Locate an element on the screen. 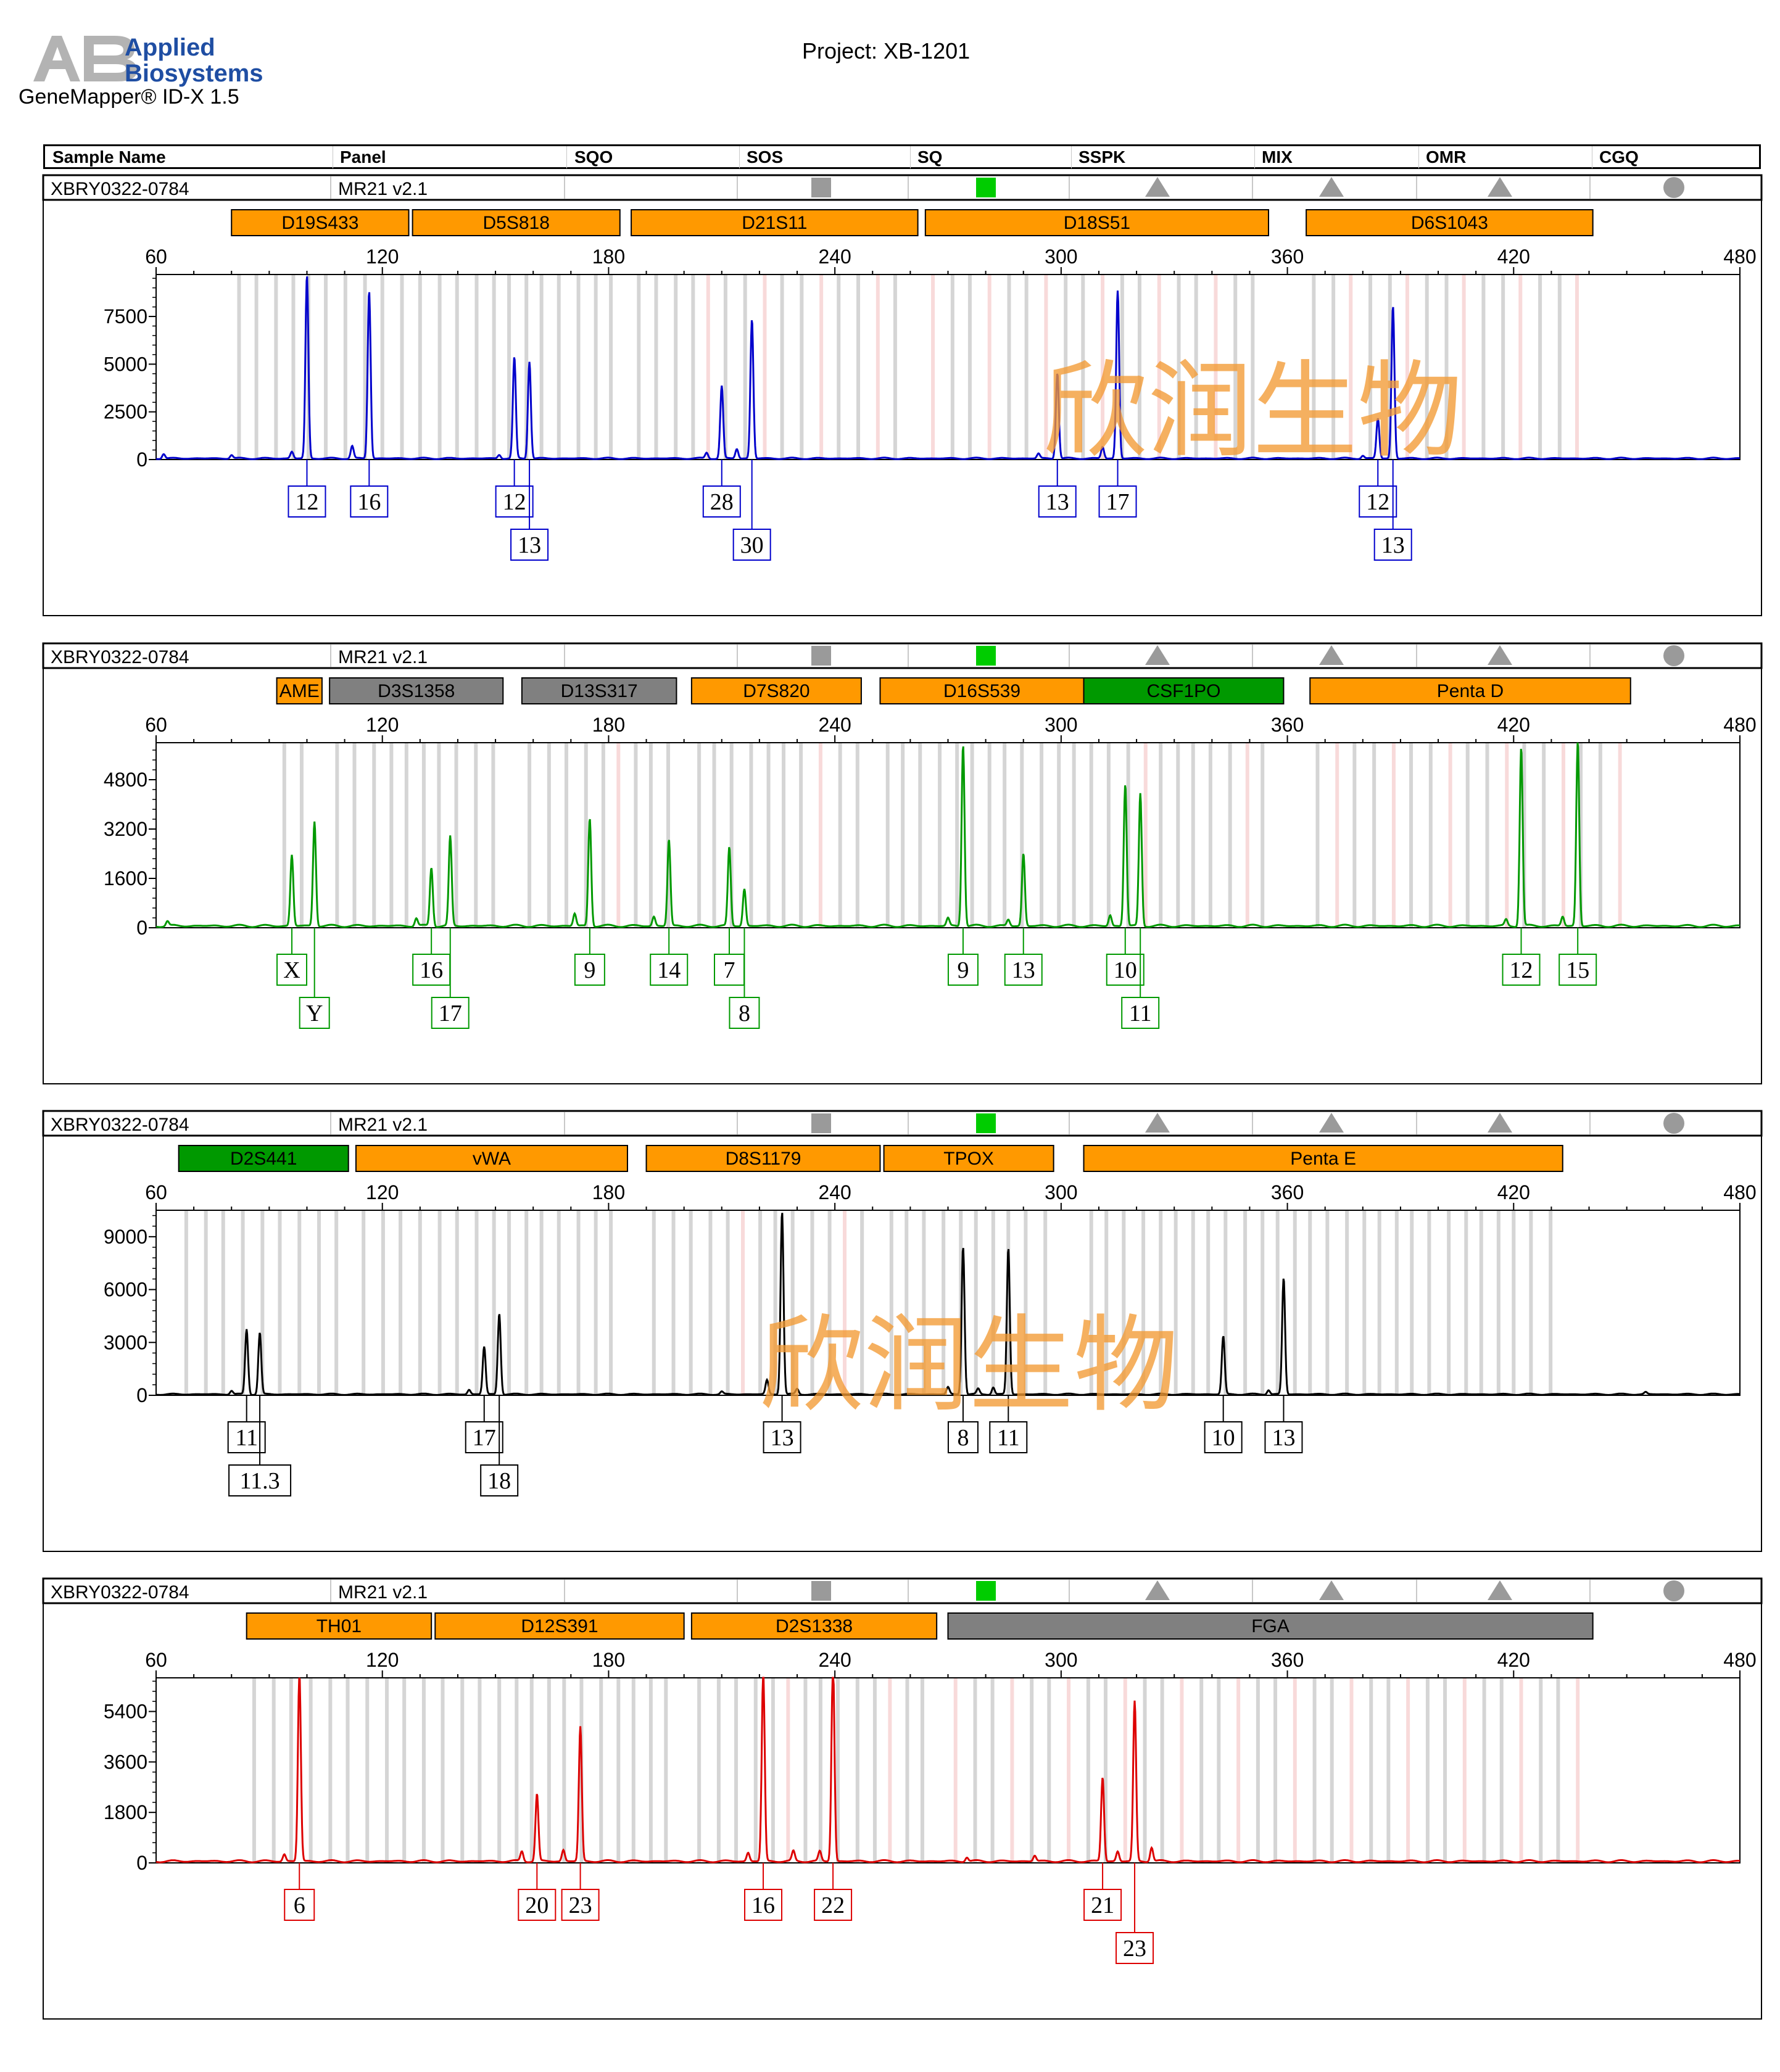  locus-label: TH01 is located at coordinates (339, 1626).